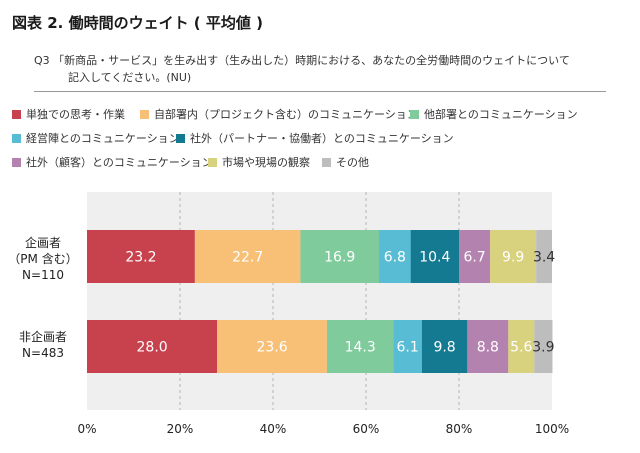 The width and height of the screenshot is (640, 453). What do you see at coordinates (43, 336) in the screenshot?
I see `category-label: 非企画者` at bounding box center [43, 336].